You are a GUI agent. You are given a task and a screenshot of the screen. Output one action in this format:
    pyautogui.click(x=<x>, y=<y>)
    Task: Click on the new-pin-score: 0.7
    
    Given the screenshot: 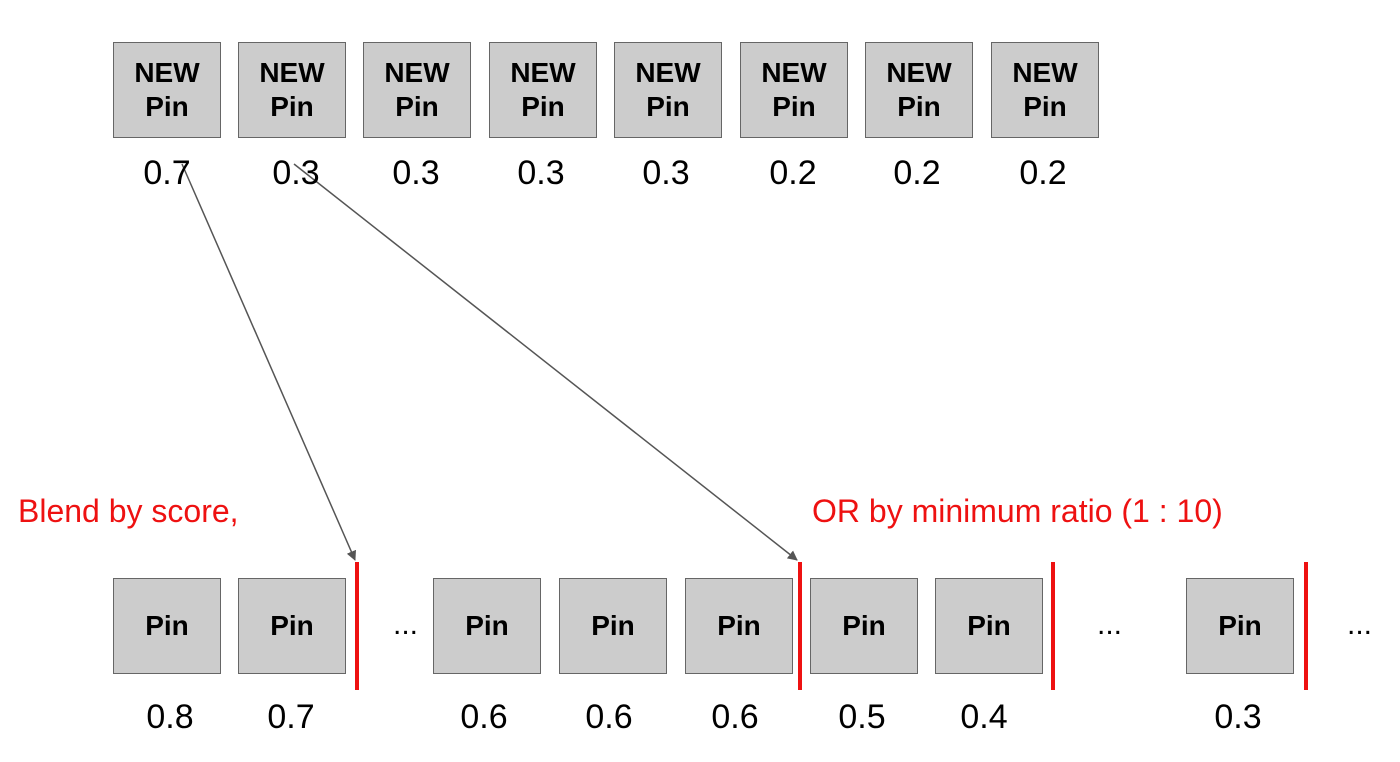 What is the action you would take?
    pyautogui.click(x=167, y=173)
    